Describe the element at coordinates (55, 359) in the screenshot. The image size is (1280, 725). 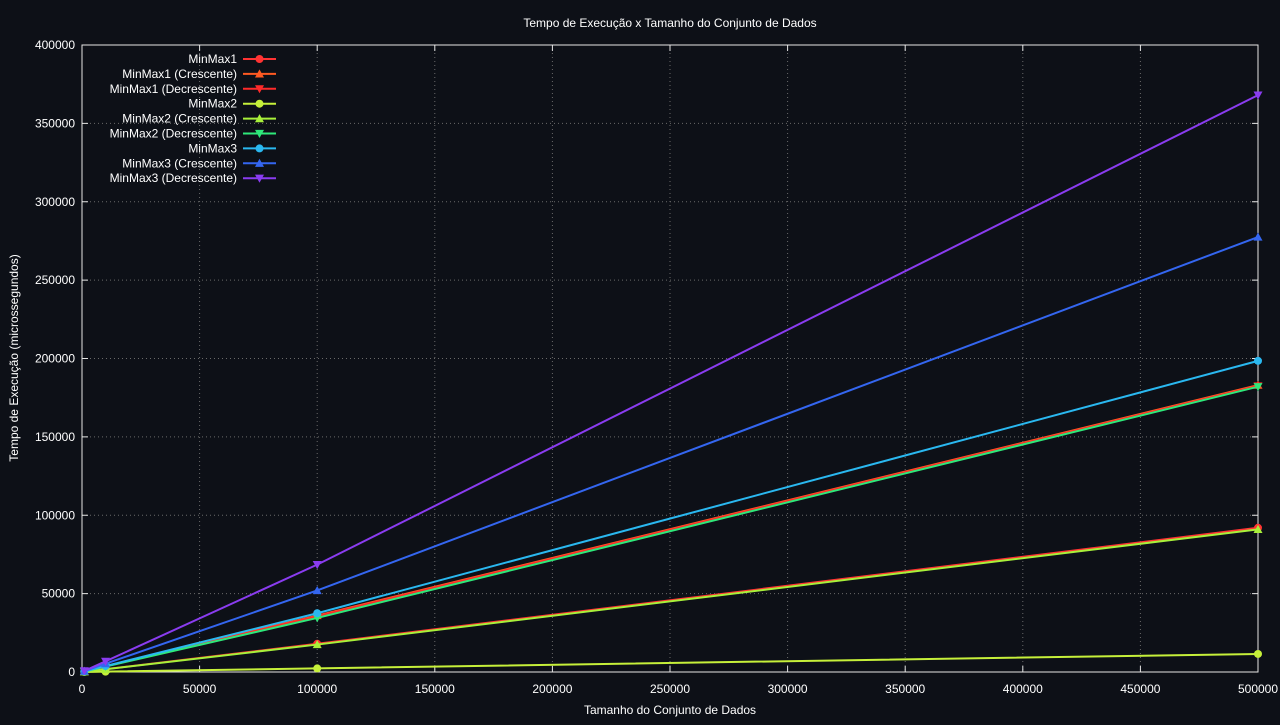
I see `y-tick-label: 200000` at that location.